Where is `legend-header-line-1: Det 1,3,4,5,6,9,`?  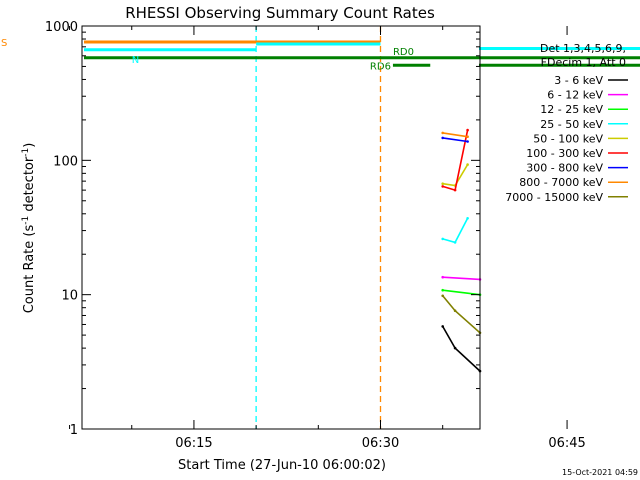
legend-header-line-1: Det 1,3,4,5,6,9, is located at coordinates (583, 48).